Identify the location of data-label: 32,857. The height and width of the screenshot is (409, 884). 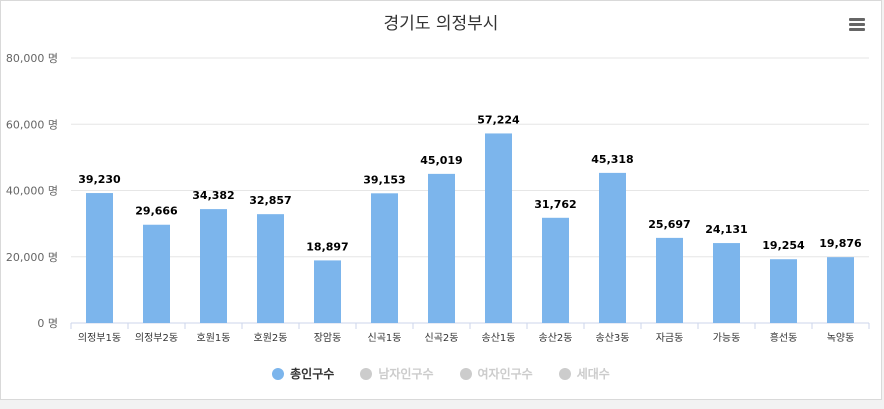
(270, 200).